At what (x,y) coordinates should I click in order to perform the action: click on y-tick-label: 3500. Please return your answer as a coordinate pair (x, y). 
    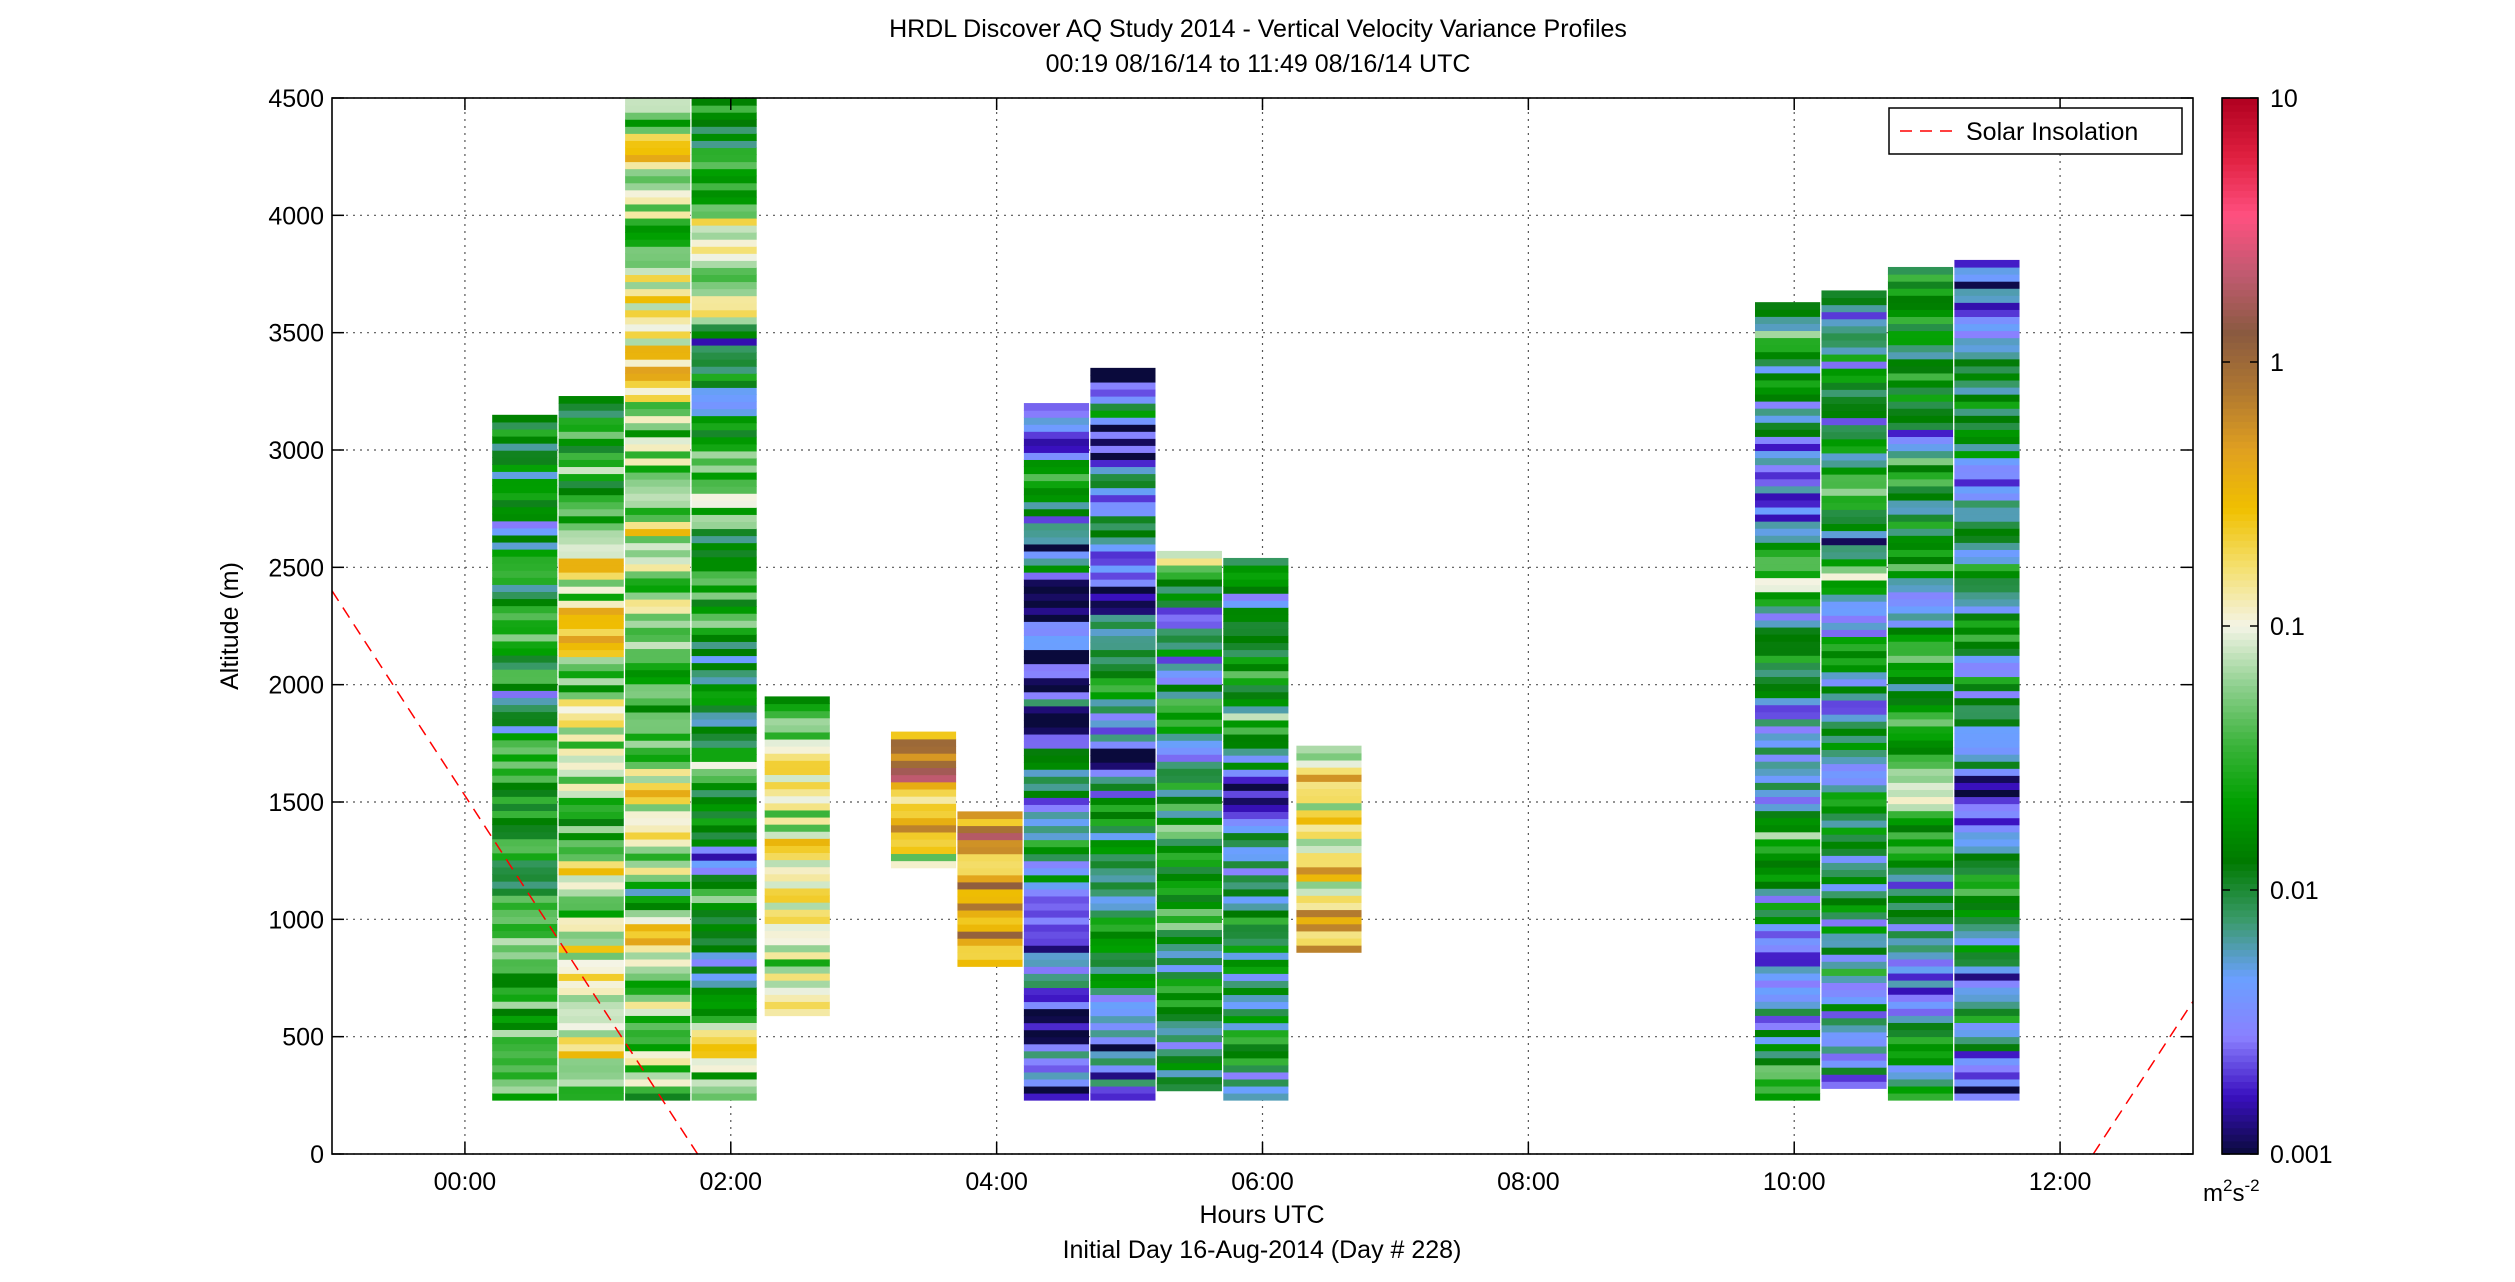
    Looking at the image, I should click on (296, 334).